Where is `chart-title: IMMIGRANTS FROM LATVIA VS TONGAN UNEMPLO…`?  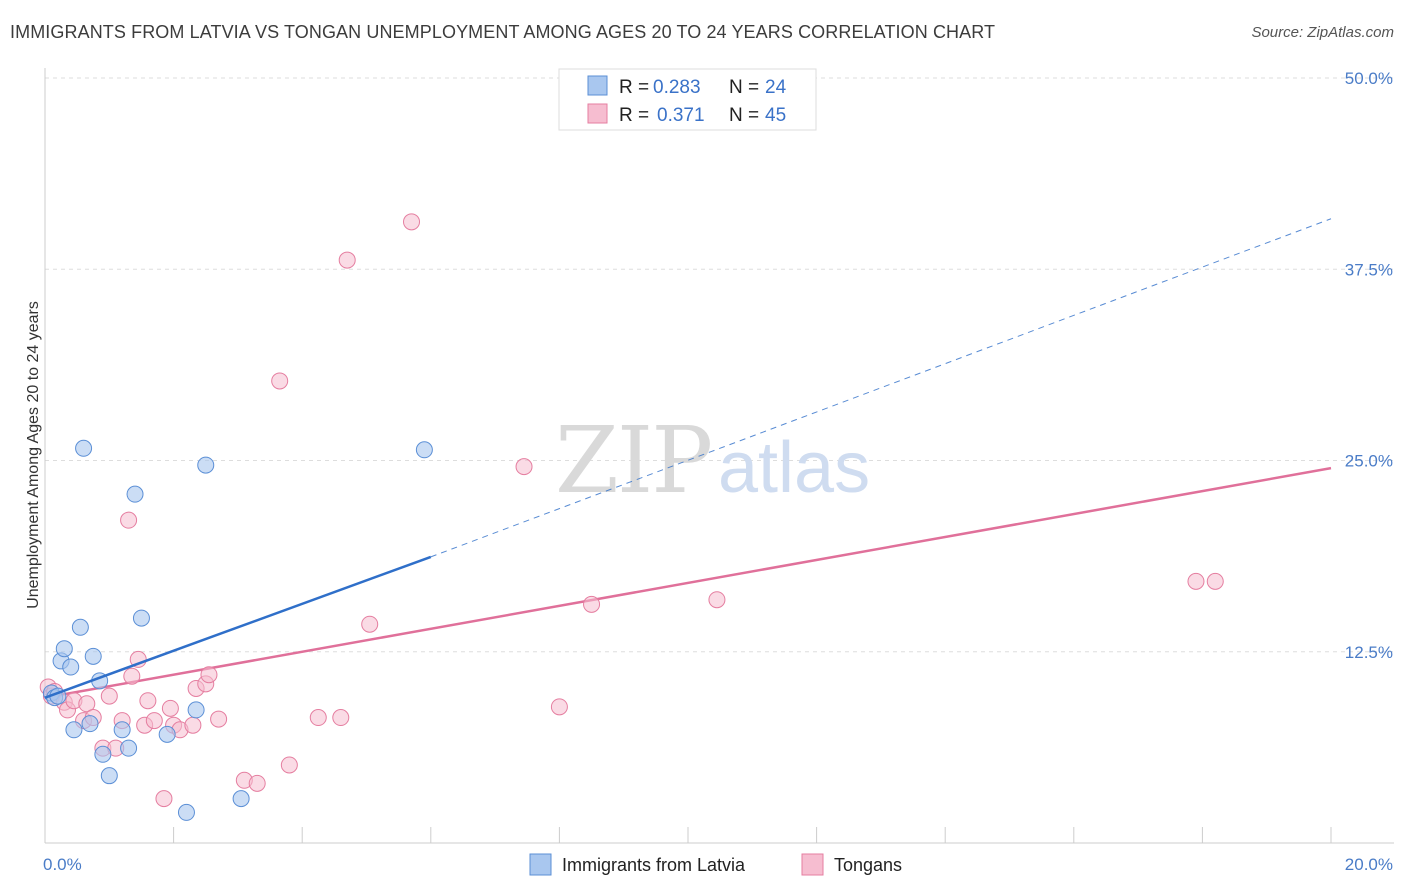 chart-title: IMMIGRANTS FROM LATVIA VS TONGAN UNEMPLO… is located at coordinates (503, 32).